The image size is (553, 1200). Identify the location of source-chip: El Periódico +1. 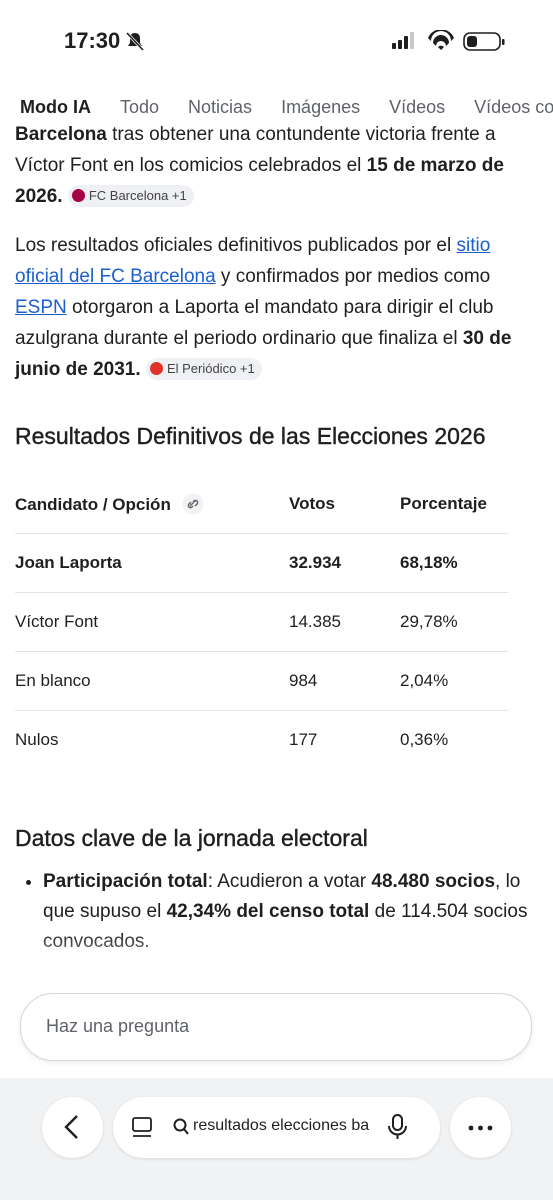
(203, 369).